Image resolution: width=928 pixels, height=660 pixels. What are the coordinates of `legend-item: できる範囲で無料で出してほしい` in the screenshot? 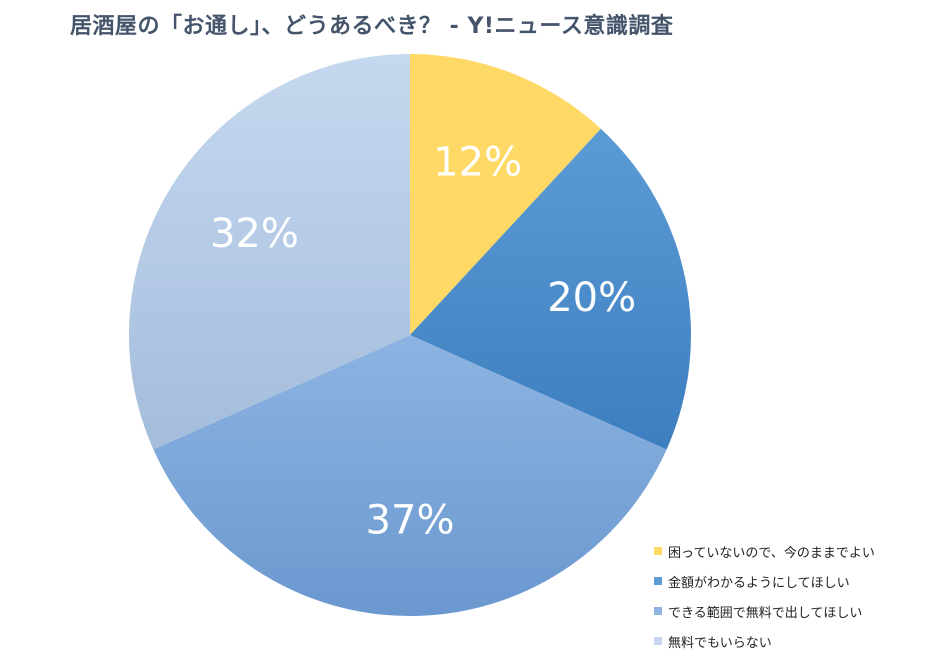 It's located at (789, 611).